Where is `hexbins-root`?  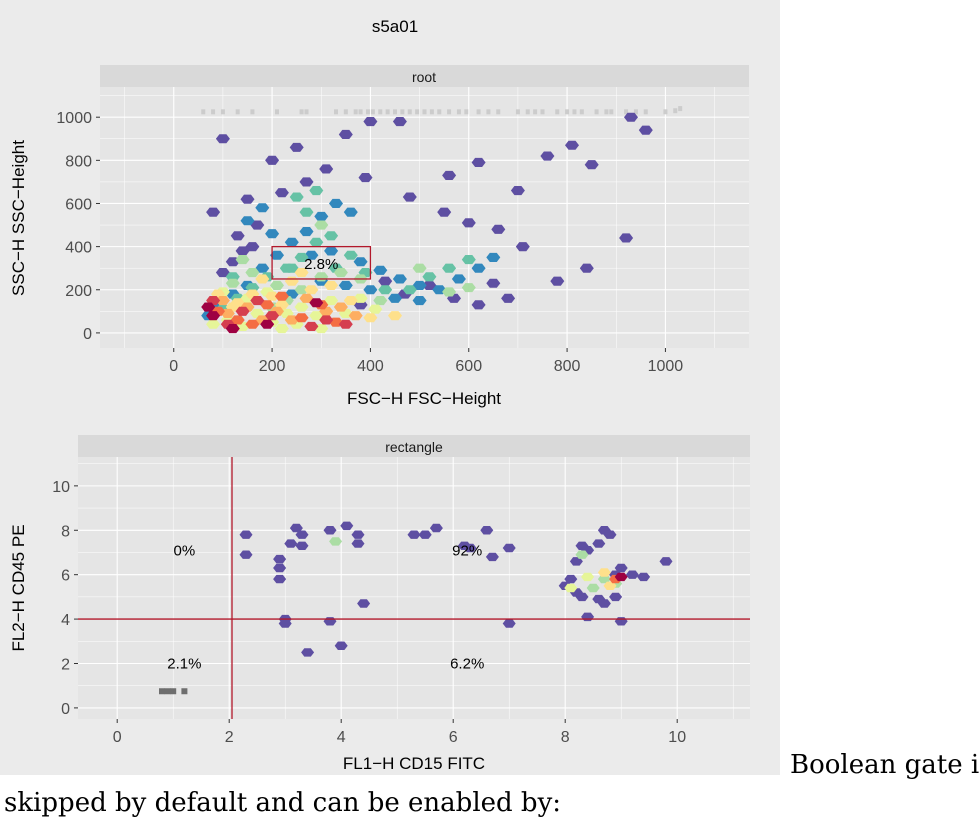
hexbins-root is located at coordinates (442, 220).